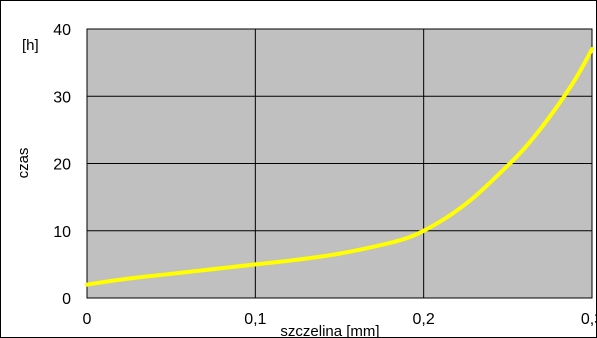 The image size is (597, 338). What do you see at coordinates (424, 319) in the screenshot?
I see `x-tick-label: 0,2` at bounding box center [424, 319].